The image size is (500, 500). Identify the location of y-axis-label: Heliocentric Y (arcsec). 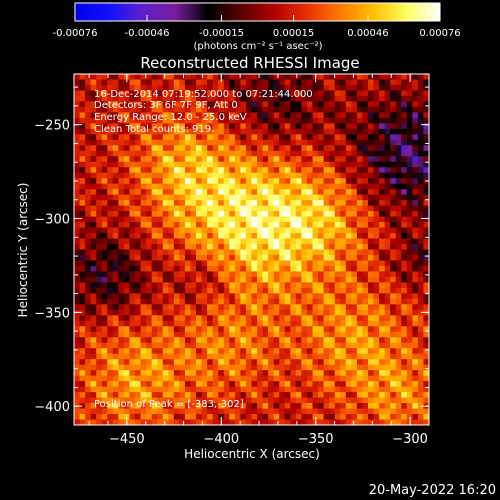
(23, 250).